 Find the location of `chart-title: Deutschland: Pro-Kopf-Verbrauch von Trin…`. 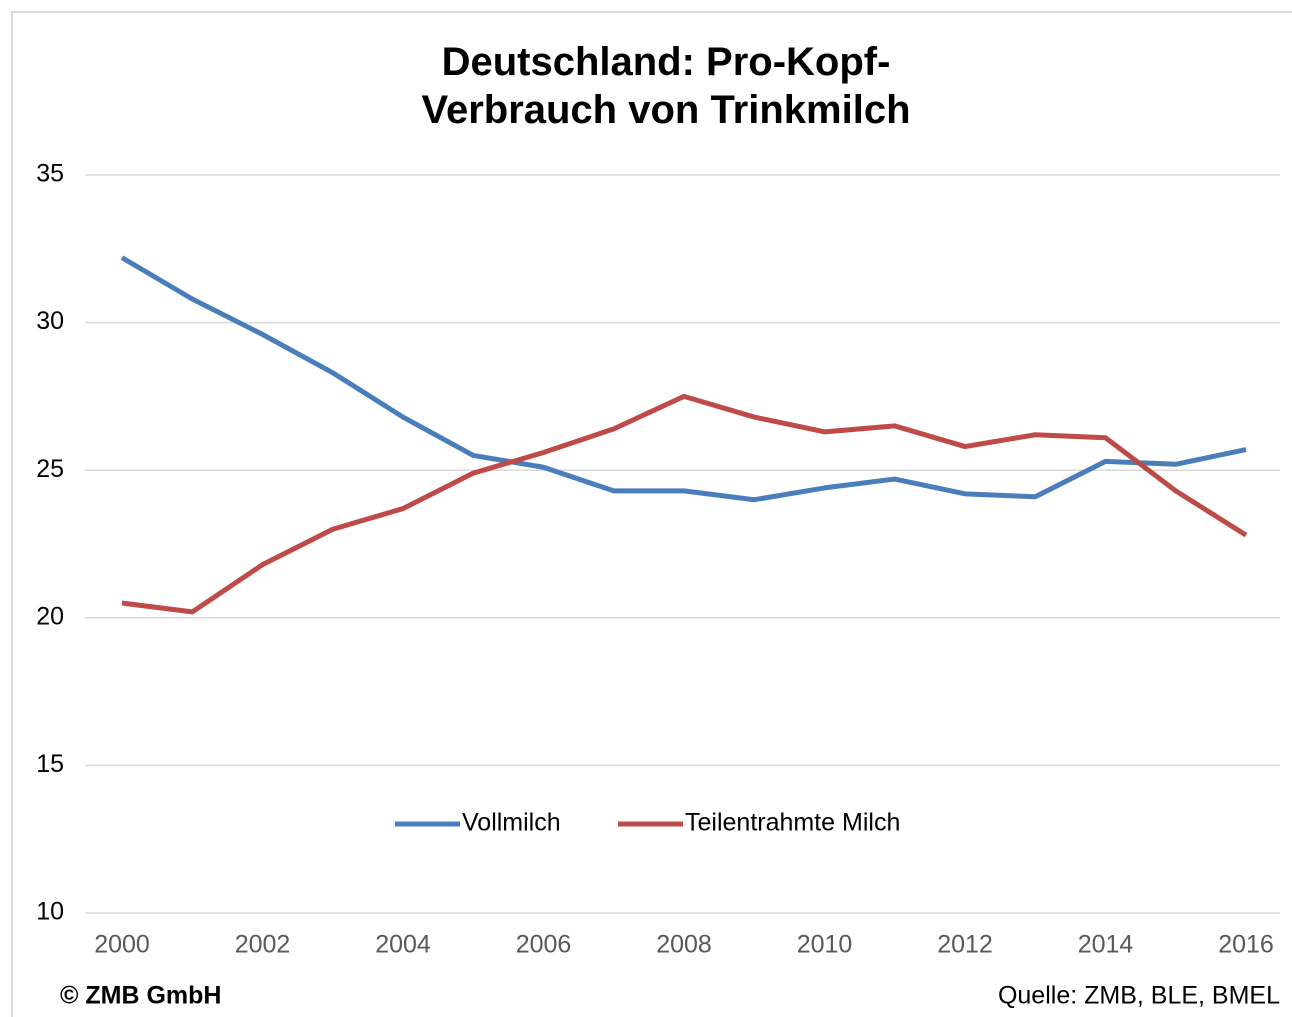

chart-title: Deutschland: Pro-Kopf-Verbrauch von Trin… is located at coordinates (666, 86).